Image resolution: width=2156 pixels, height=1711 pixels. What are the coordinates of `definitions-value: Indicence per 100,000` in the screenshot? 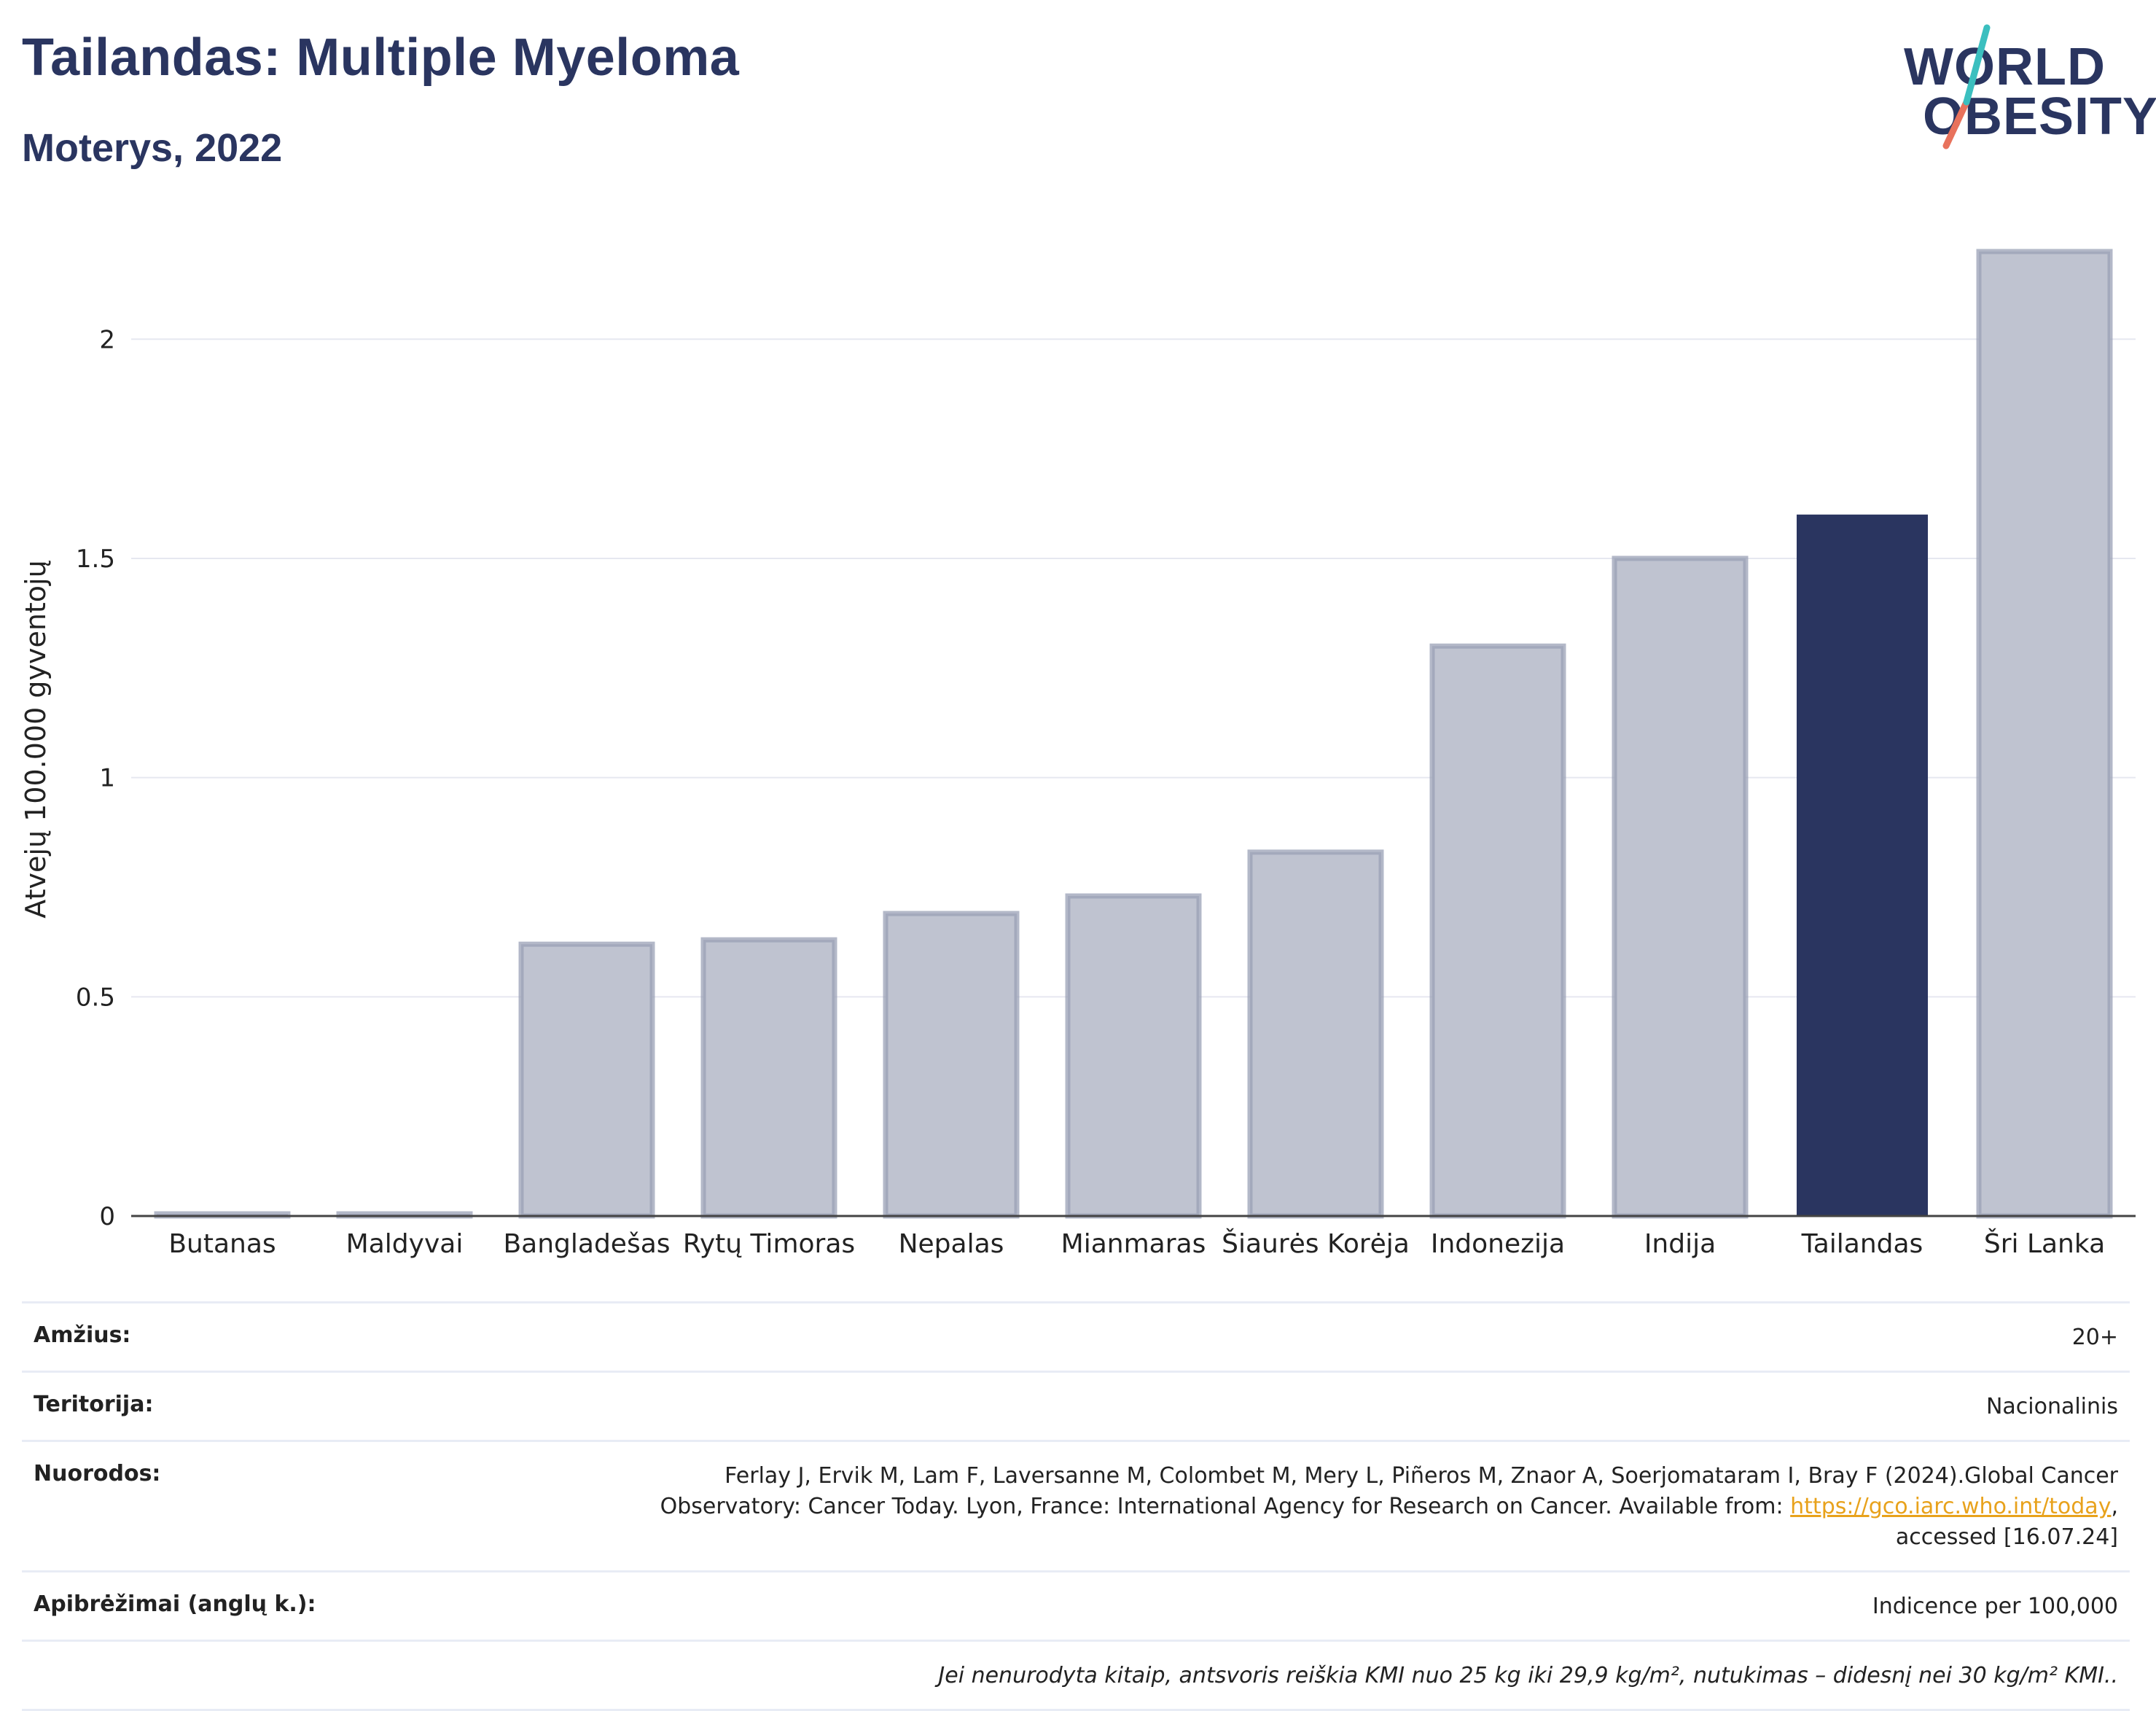 It's located at (1995, 1606).